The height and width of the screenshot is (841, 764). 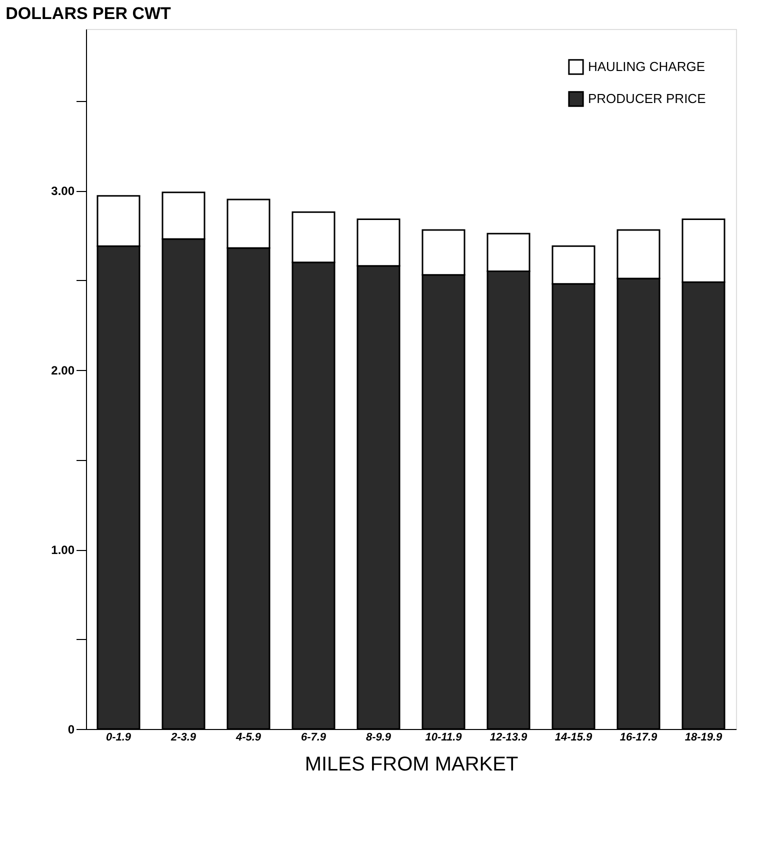 I want to click on y-tick-label: 1.00, so click(x=63, y=550).